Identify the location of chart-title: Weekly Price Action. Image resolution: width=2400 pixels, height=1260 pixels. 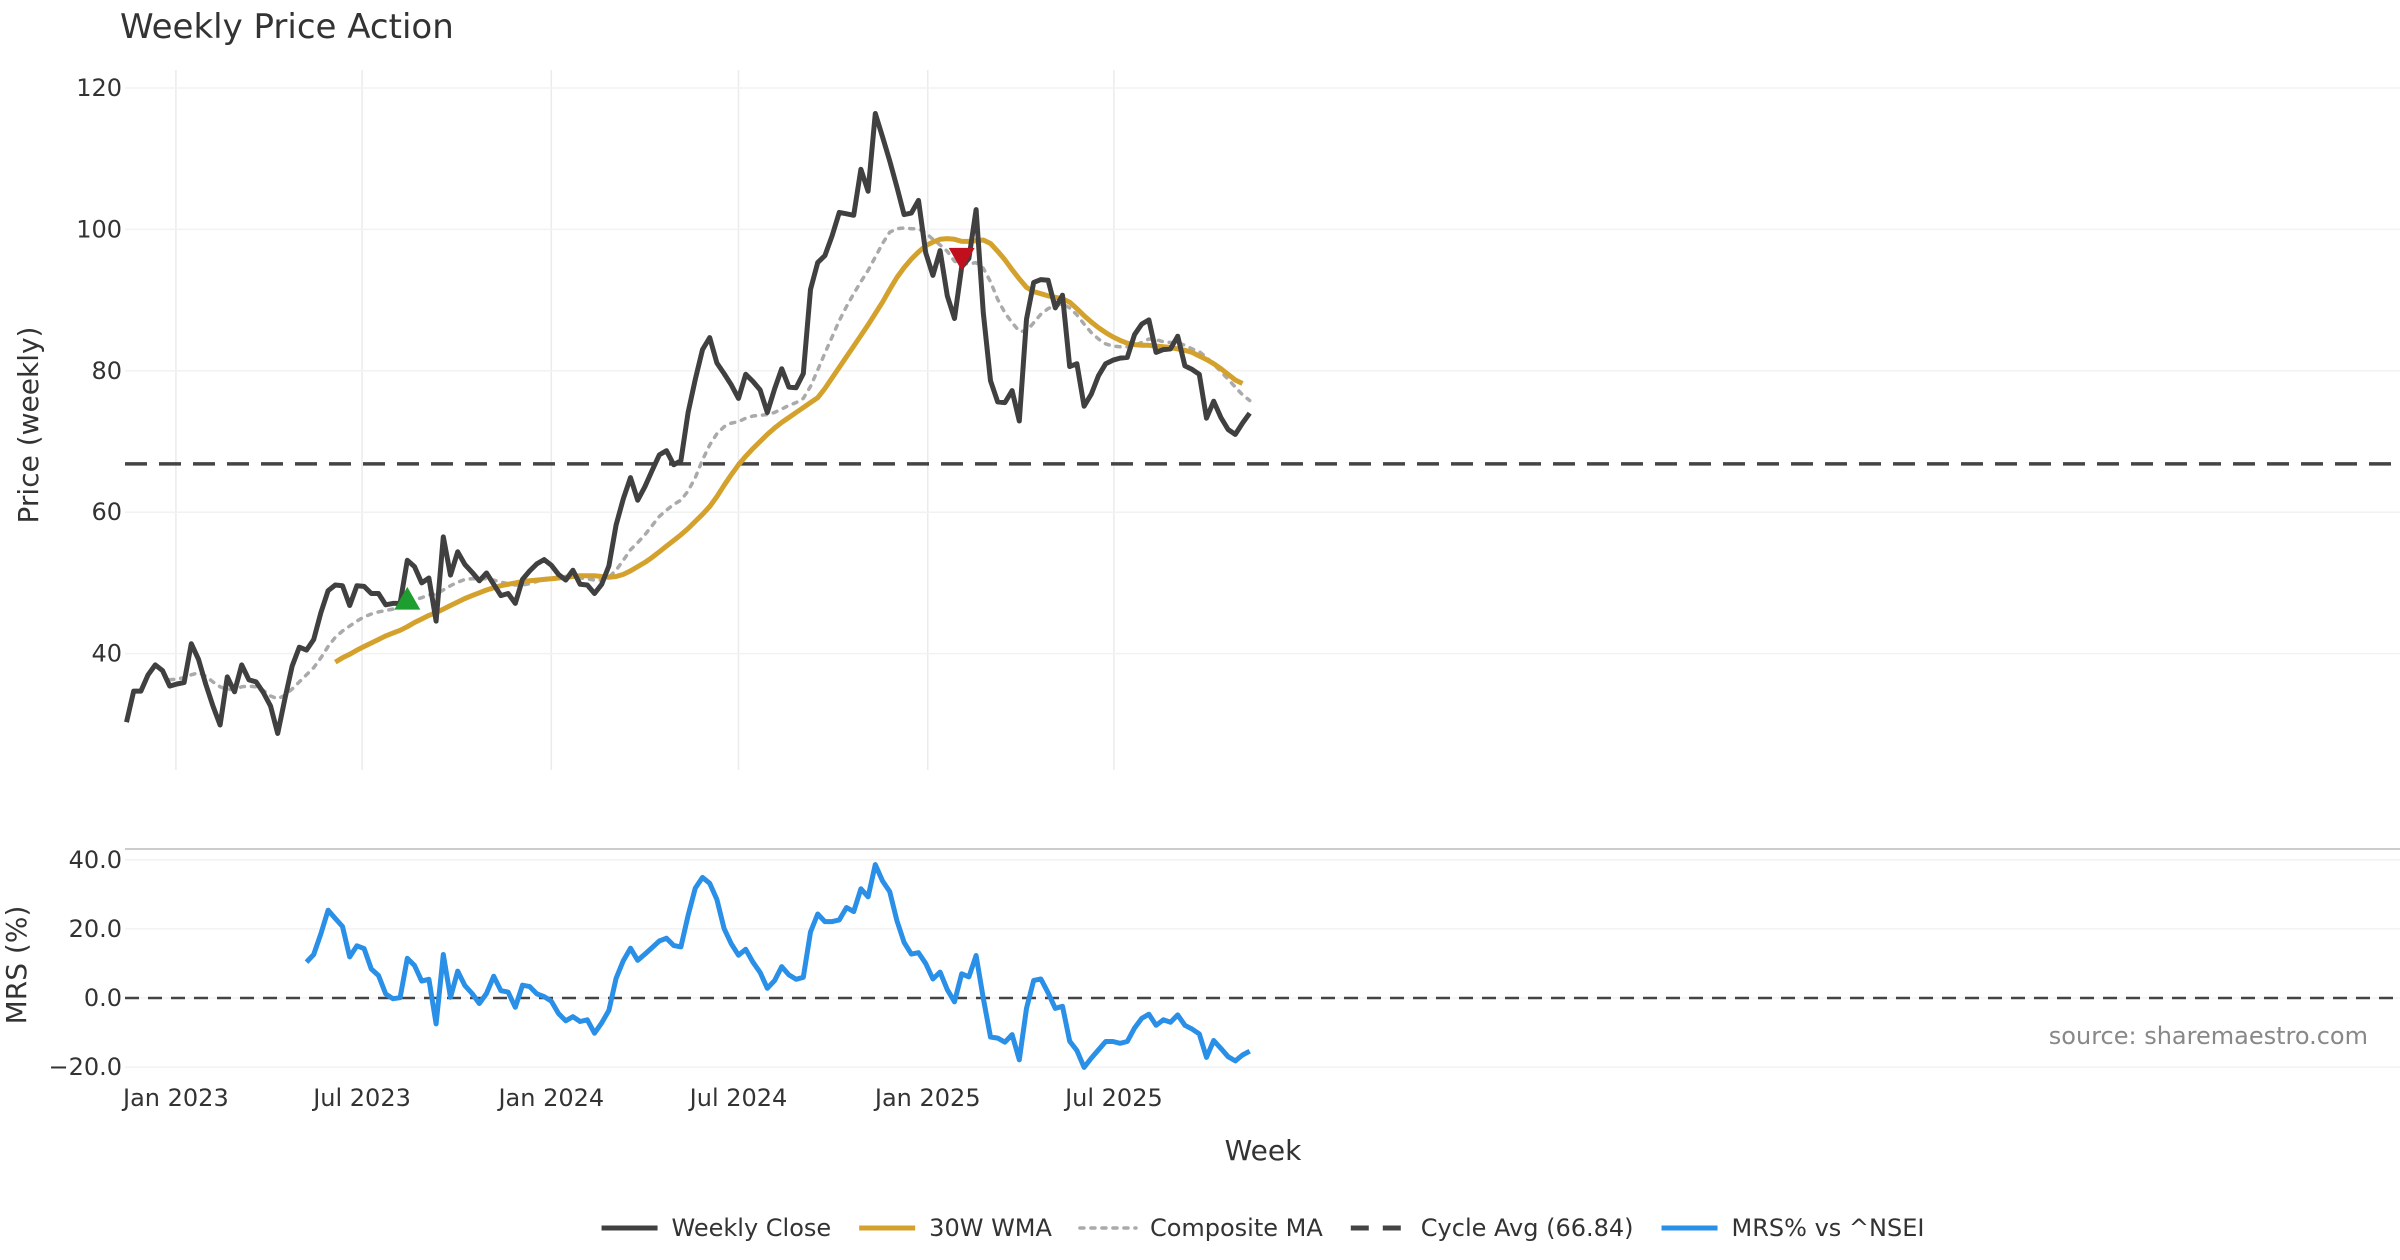
(287, 27).